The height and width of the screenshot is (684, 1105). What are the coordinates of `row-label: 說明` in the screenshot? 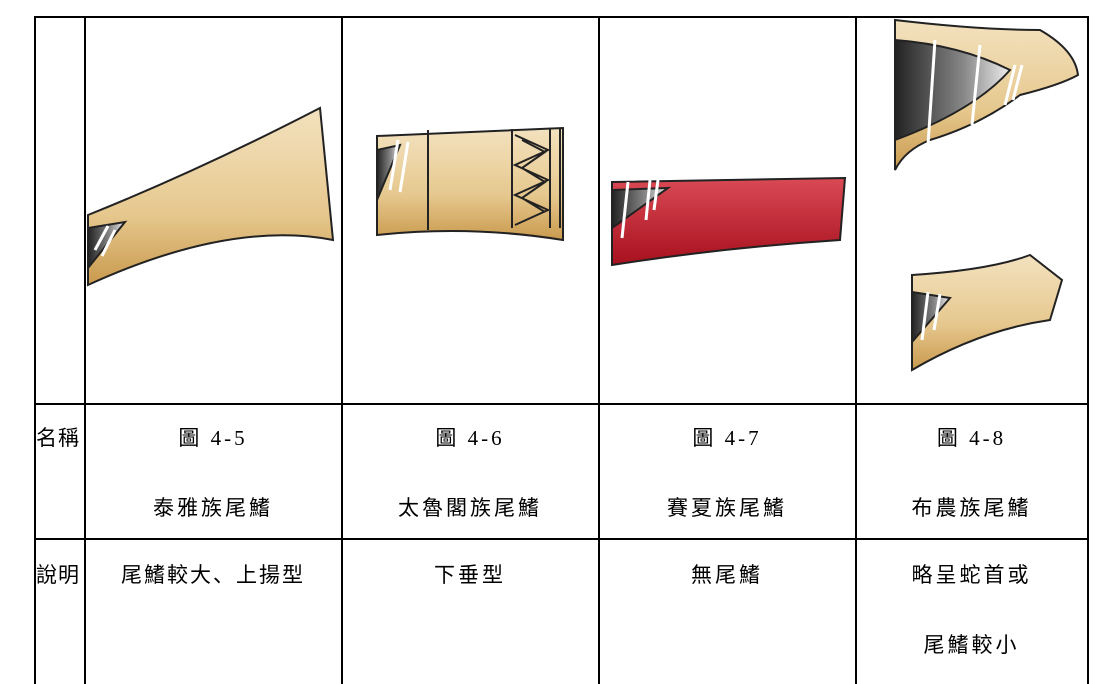 It's located at (58, 575).